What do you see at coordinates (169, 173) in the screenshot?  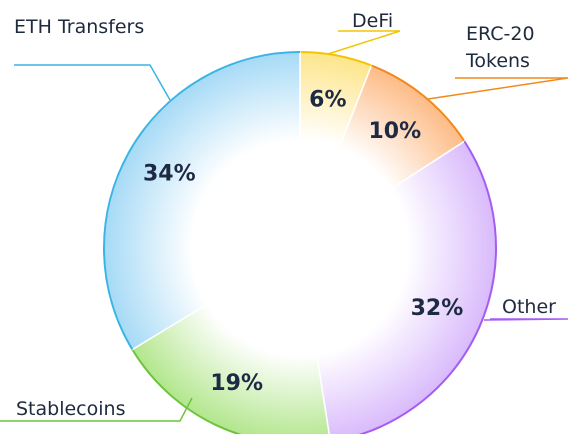 I see `value-label: 34%` at bounding box center [169, 173].